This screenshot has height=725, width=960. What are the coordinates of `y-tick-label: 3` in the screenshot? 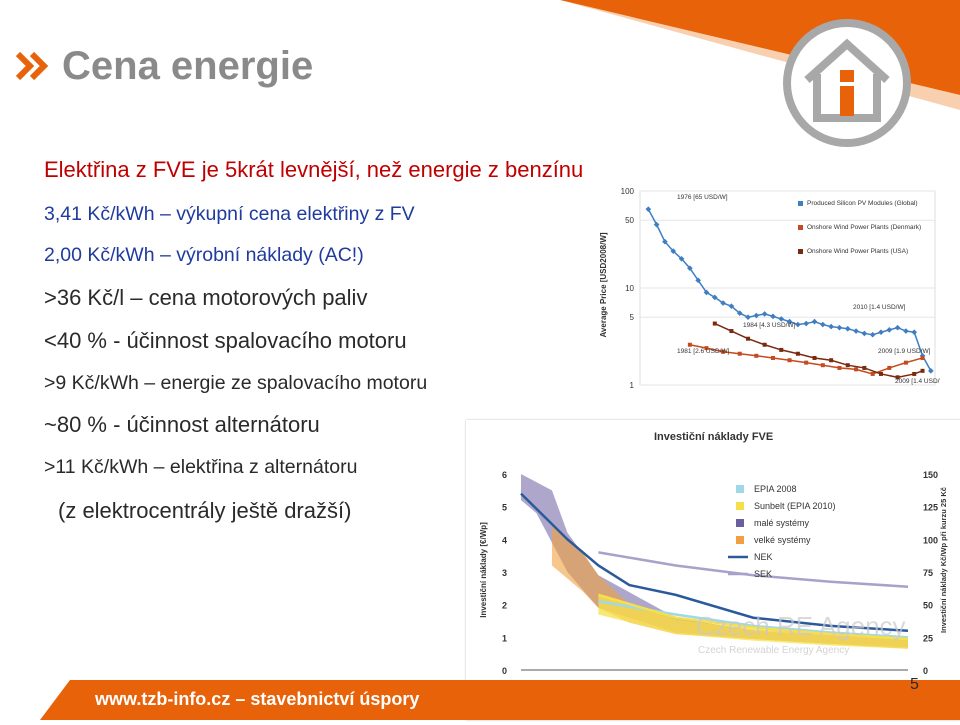 It's located at (504, 573).